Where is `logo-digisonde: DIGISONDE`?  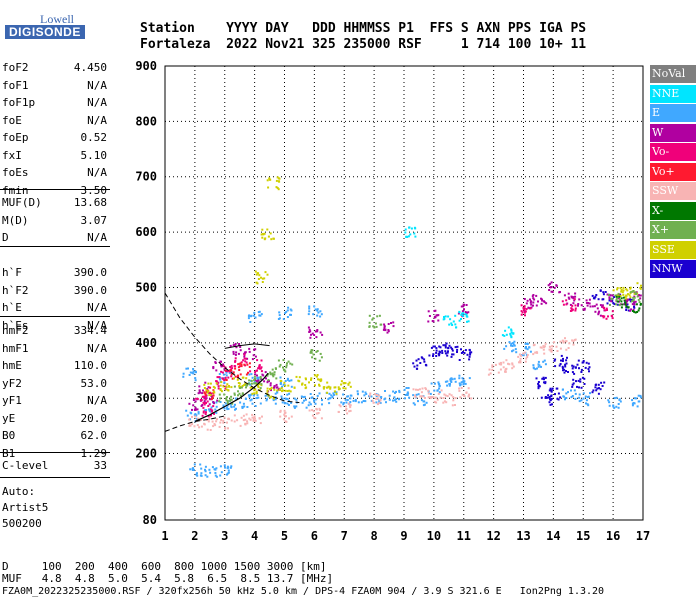
logo-digisonde: DIGISONDE is located at coordinates (45, 32).